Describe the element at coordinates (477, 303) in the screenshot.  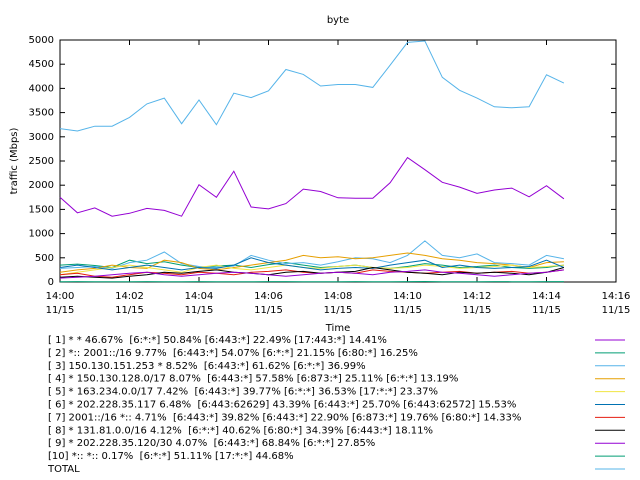
I see `x-tick-label: 14:12 11/15` at that location.